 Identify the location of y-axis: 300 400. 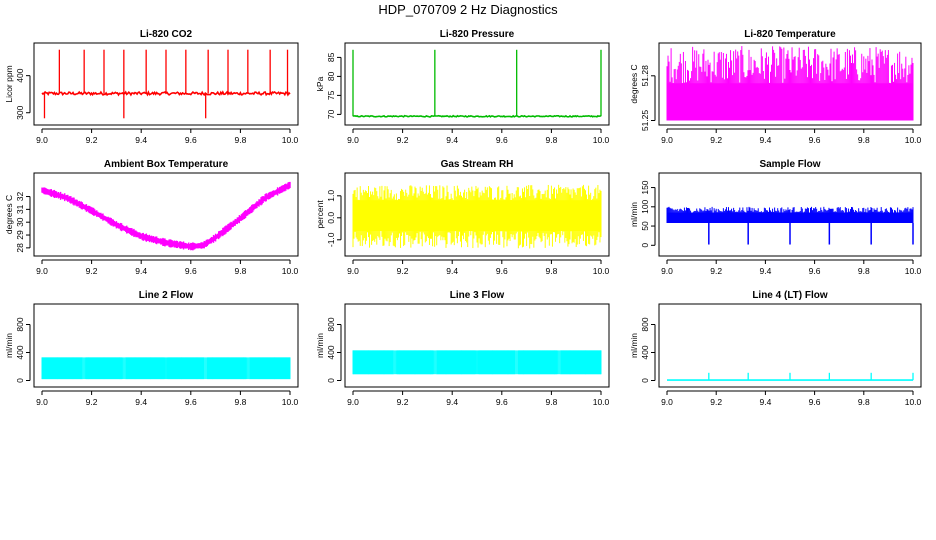
(23, 94).